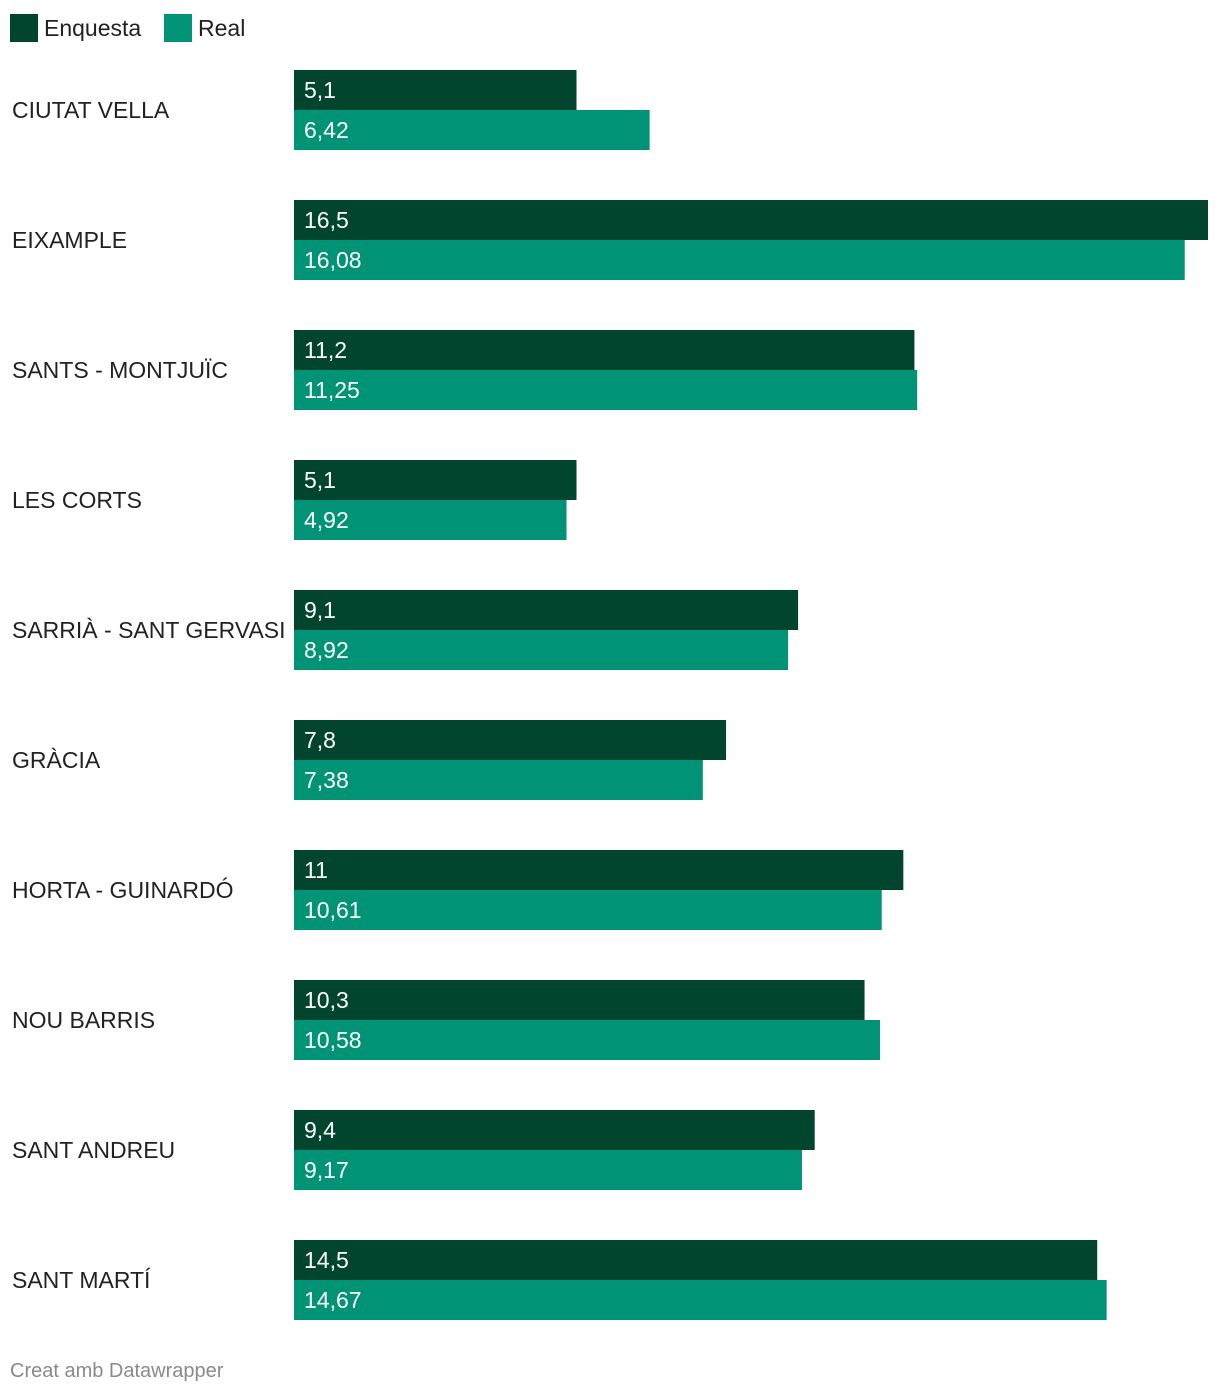  I want to click on value-label-real-eixample: 16,08, so click(333, 260).